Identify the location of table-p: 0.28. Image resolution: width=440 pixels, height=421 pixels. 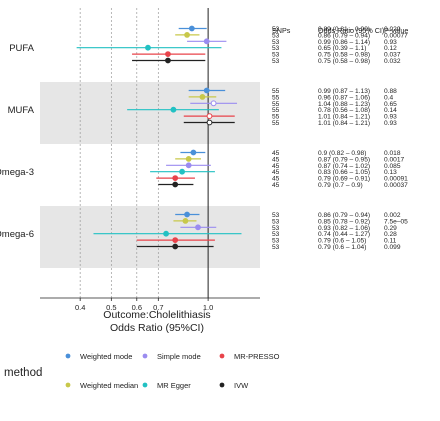
(390, 234).